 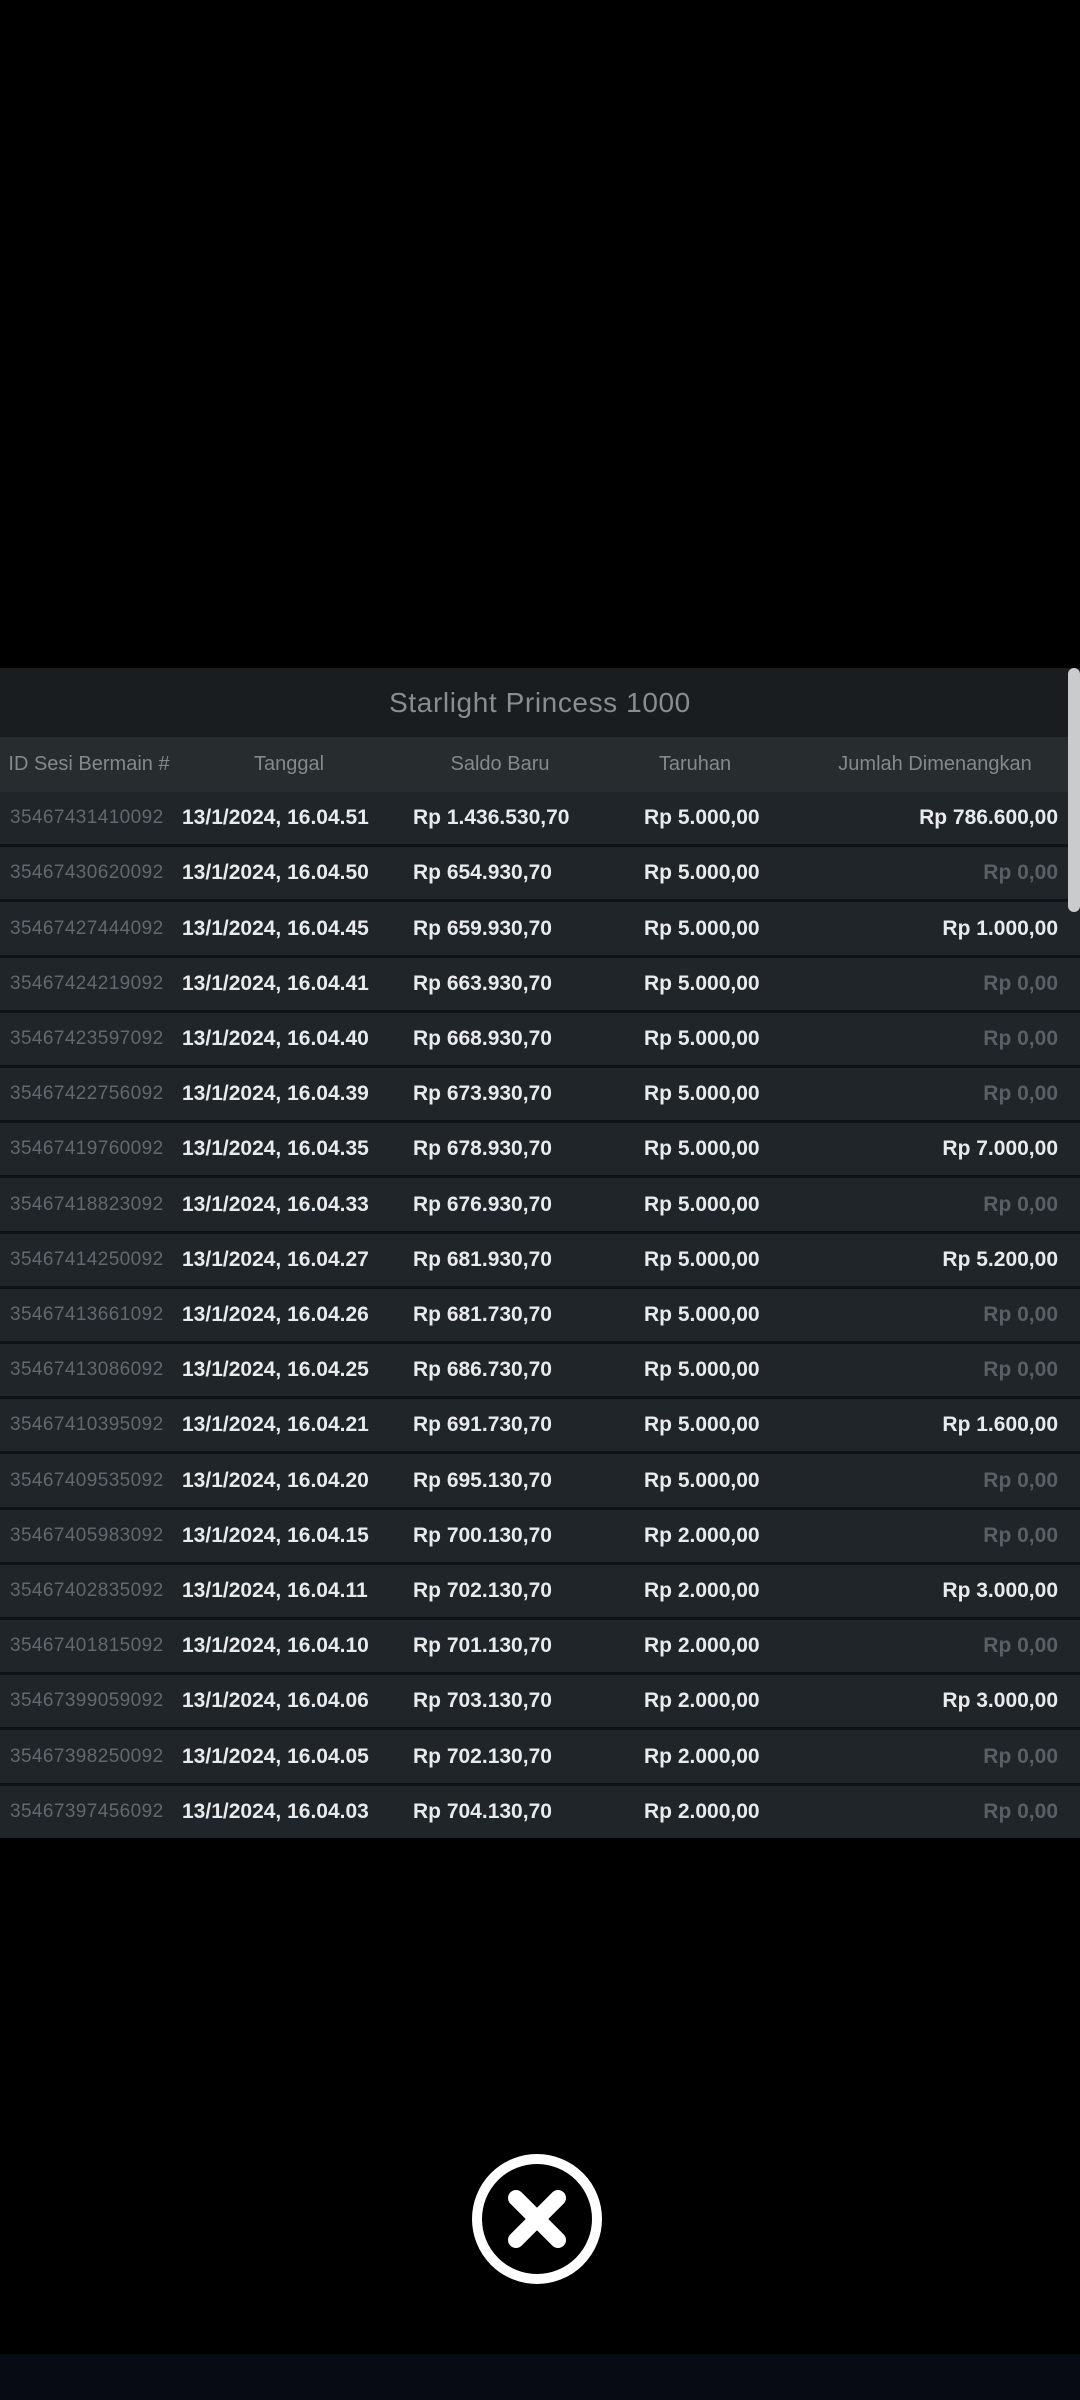 What do you see at coordinates (482, 1811) in the screenshot?
I see `cell-new-balance: Rp 704.130,70` at bounding box center [482, 1811].